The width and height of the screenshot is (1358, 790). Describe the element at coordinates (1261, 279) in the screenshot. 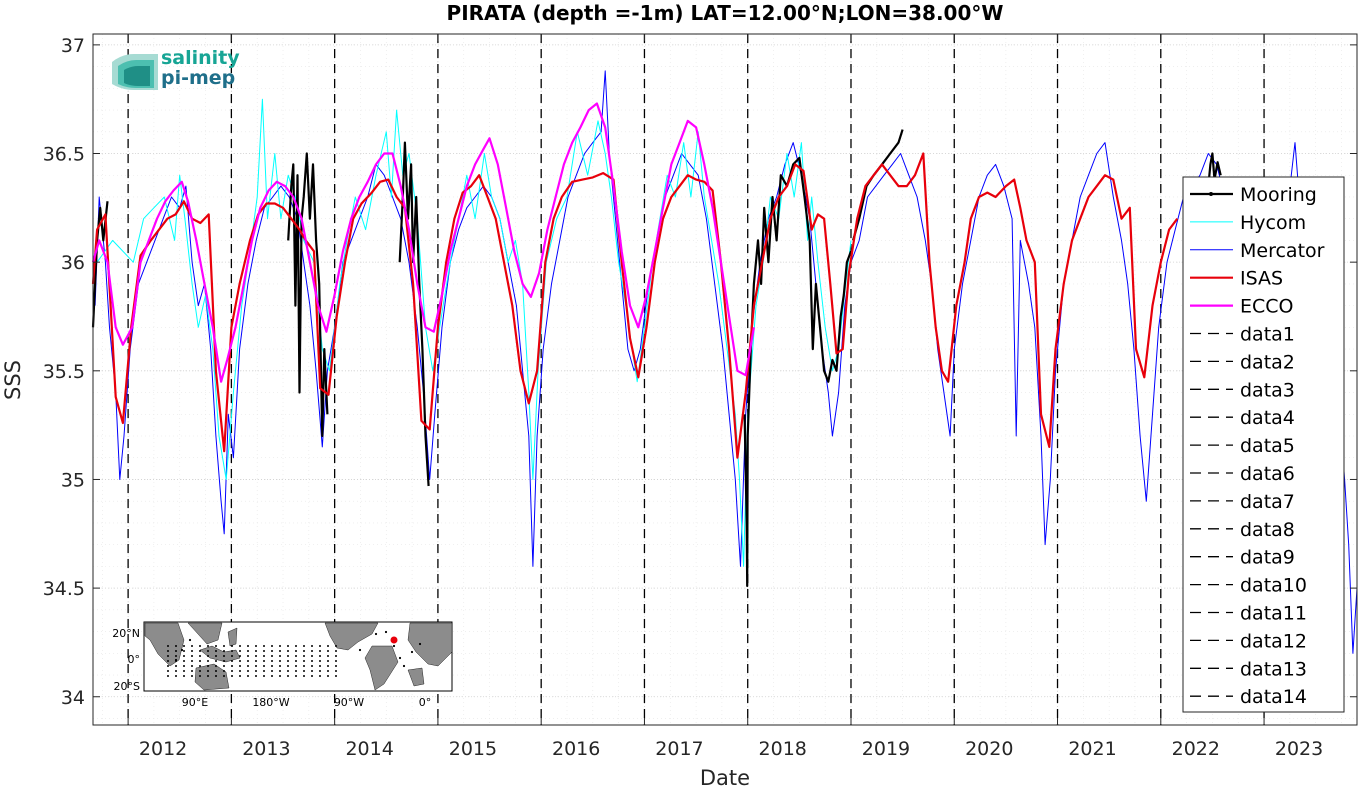

I see `legend-label: ISAS` at that location.